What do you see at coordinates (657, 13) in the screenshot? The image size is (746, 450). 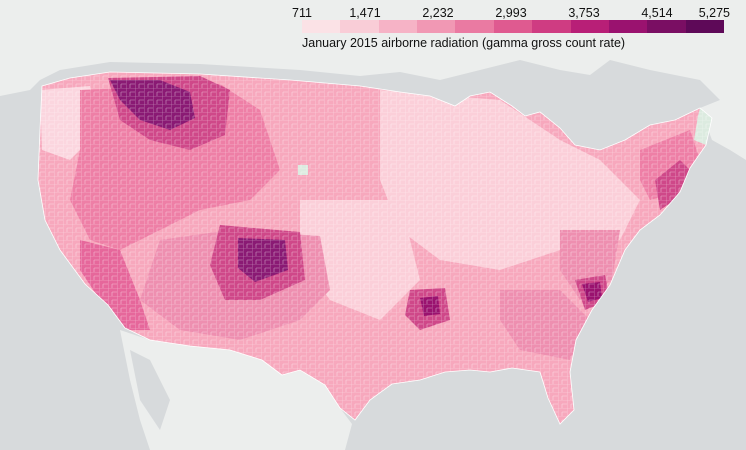 I see `legend-tick: 4,514` at bounding box center [657, 13].